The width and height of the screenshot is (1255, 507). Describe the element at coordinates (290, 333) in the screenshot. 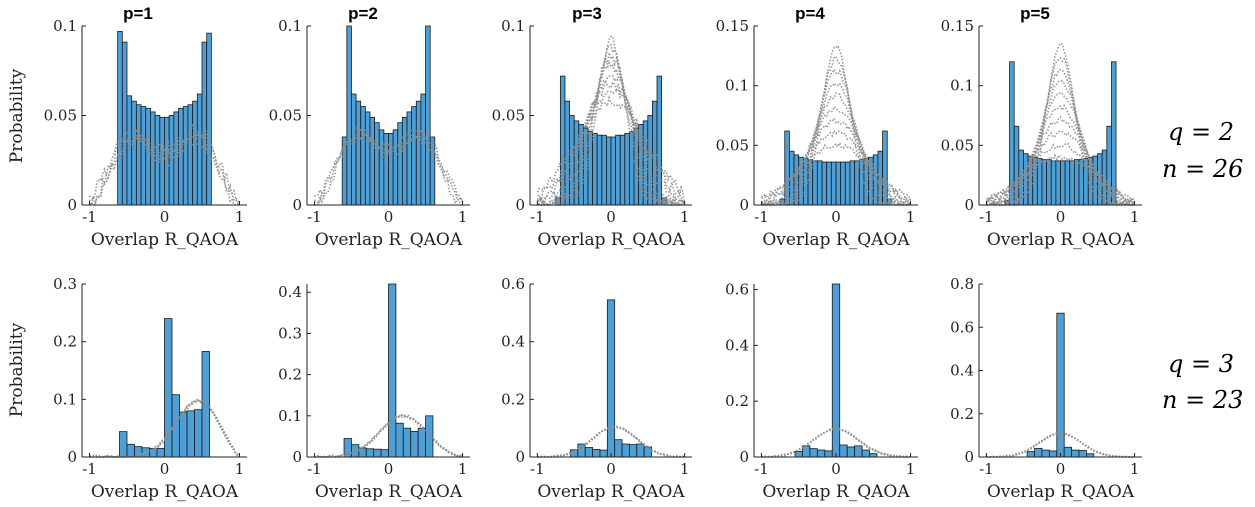

I see `y-tick-label: 0.3` at that location.